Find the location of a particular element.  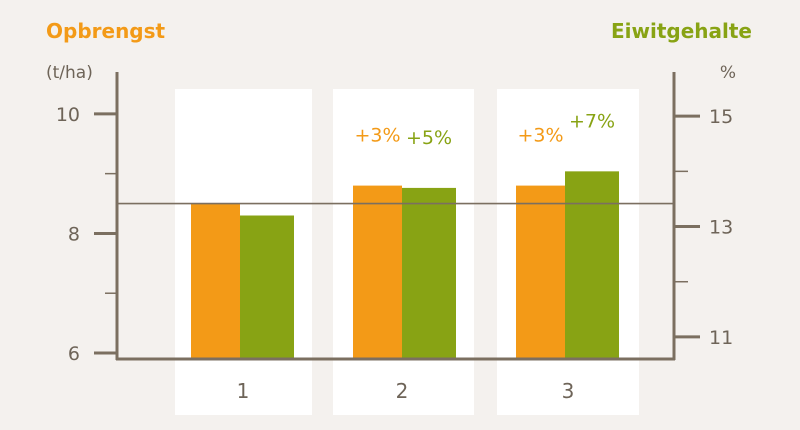

right-tick-label-13: 13 is located at coordinates (721, 228).